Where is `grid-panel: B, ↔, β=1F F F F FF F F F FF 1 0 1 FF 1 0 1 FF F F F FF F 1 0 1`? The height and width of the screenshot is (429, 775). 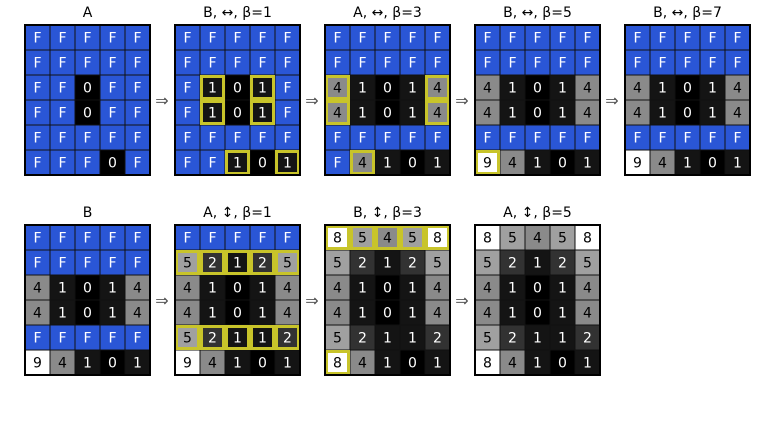
grid-panel: B, ↔, β=1F F F F FF F F F FF 1 0 1 FF 1 0 1 FF F F F FF F 1 0 1 is located at coordinates (237, 90).